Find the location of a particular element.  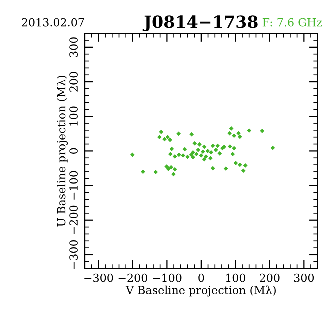

x-tick-label: 100 is located at coordinates (236, 278).